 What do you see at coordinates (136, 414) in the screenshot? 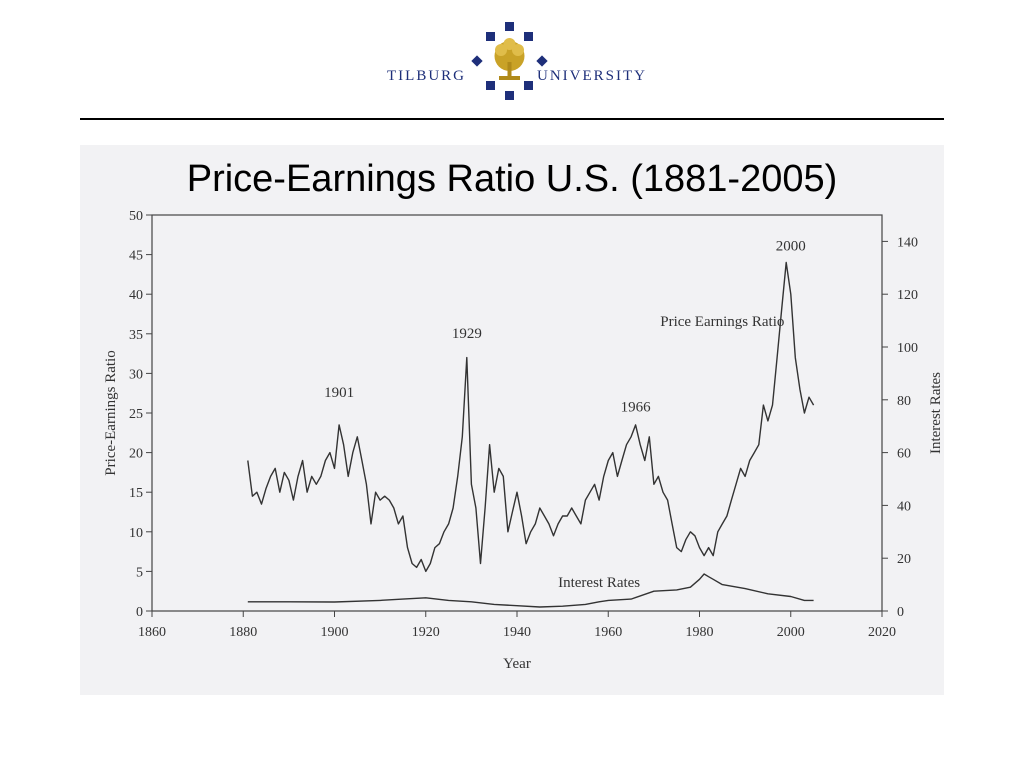
I see `y-left-tick-label: 25` at bounding box center [136, 414].